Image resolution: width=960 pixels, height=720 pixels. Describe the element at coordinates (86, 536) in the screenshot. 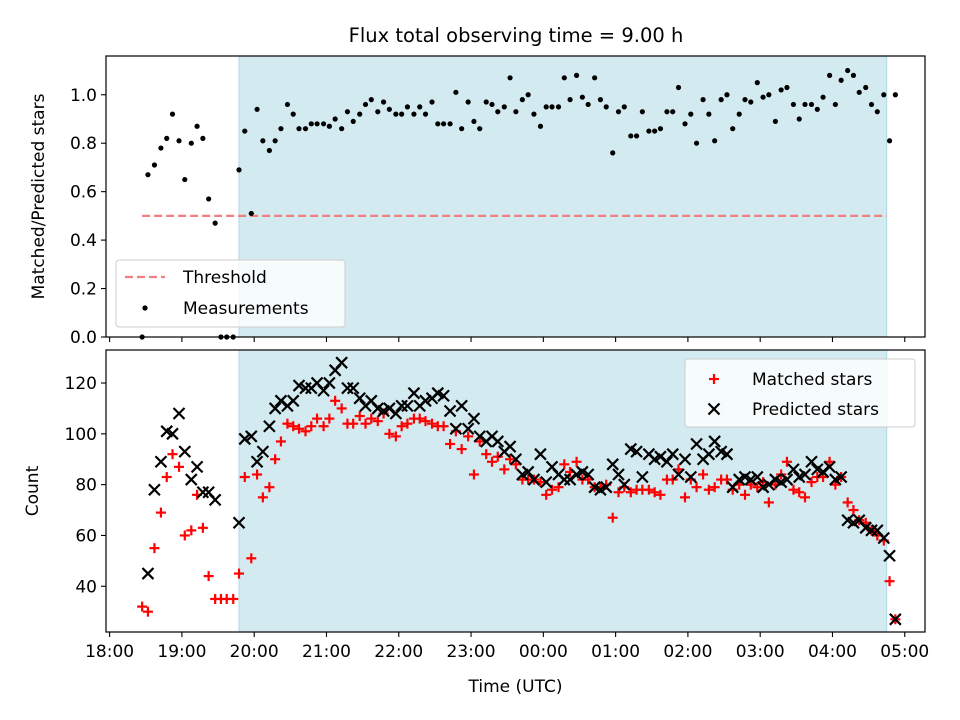

I see `y-tick-label: 60` at that location.